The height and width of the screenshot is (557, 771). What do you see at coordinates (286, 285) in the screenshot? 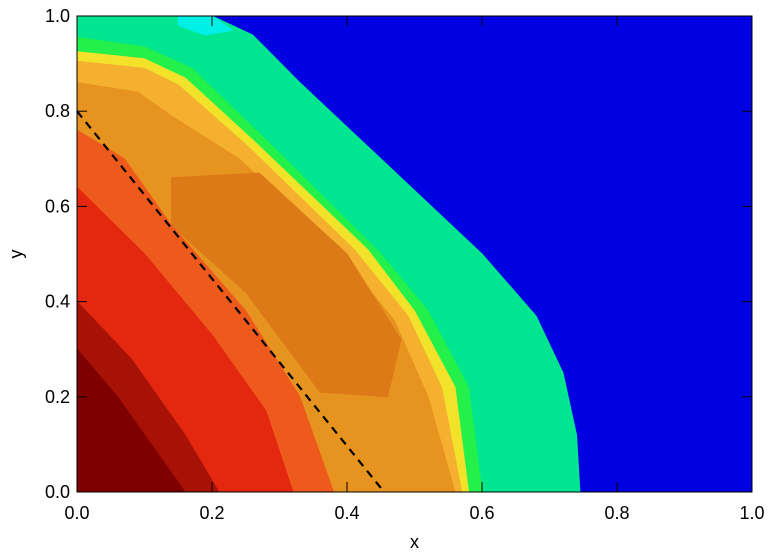
I see `contour-region-dark-orange-core` at bounding box center [286, 285].